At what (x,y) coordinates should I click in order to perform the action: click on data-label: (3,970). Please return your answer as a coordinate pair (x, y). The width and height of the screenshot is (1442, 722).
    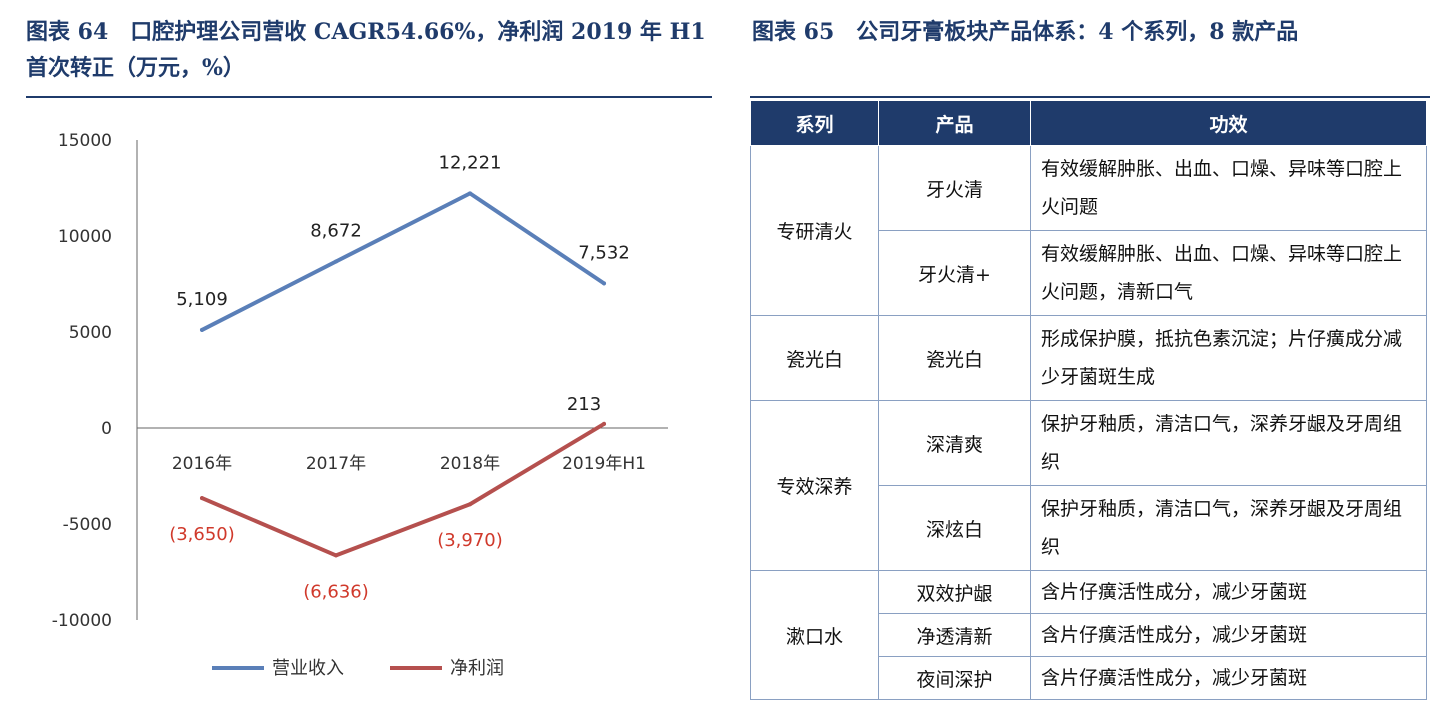
    Looking at the image, I should click on (470, 540).